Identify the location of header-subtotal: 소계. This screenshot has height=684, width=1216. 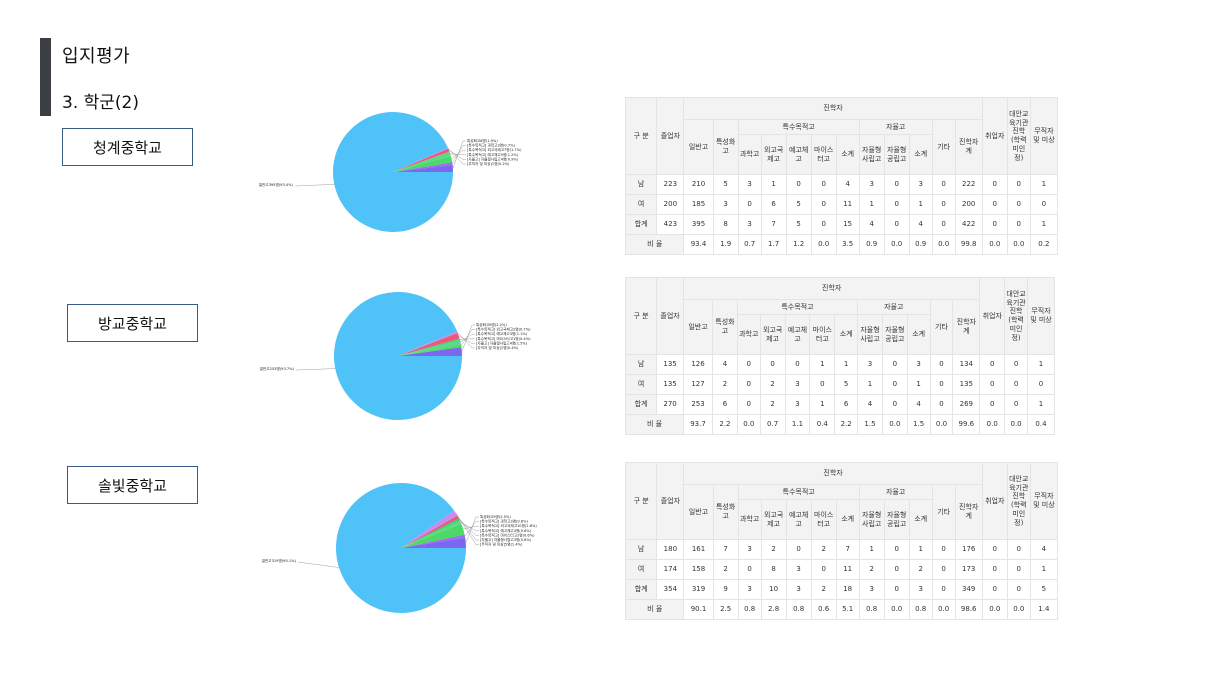
(920, 519).